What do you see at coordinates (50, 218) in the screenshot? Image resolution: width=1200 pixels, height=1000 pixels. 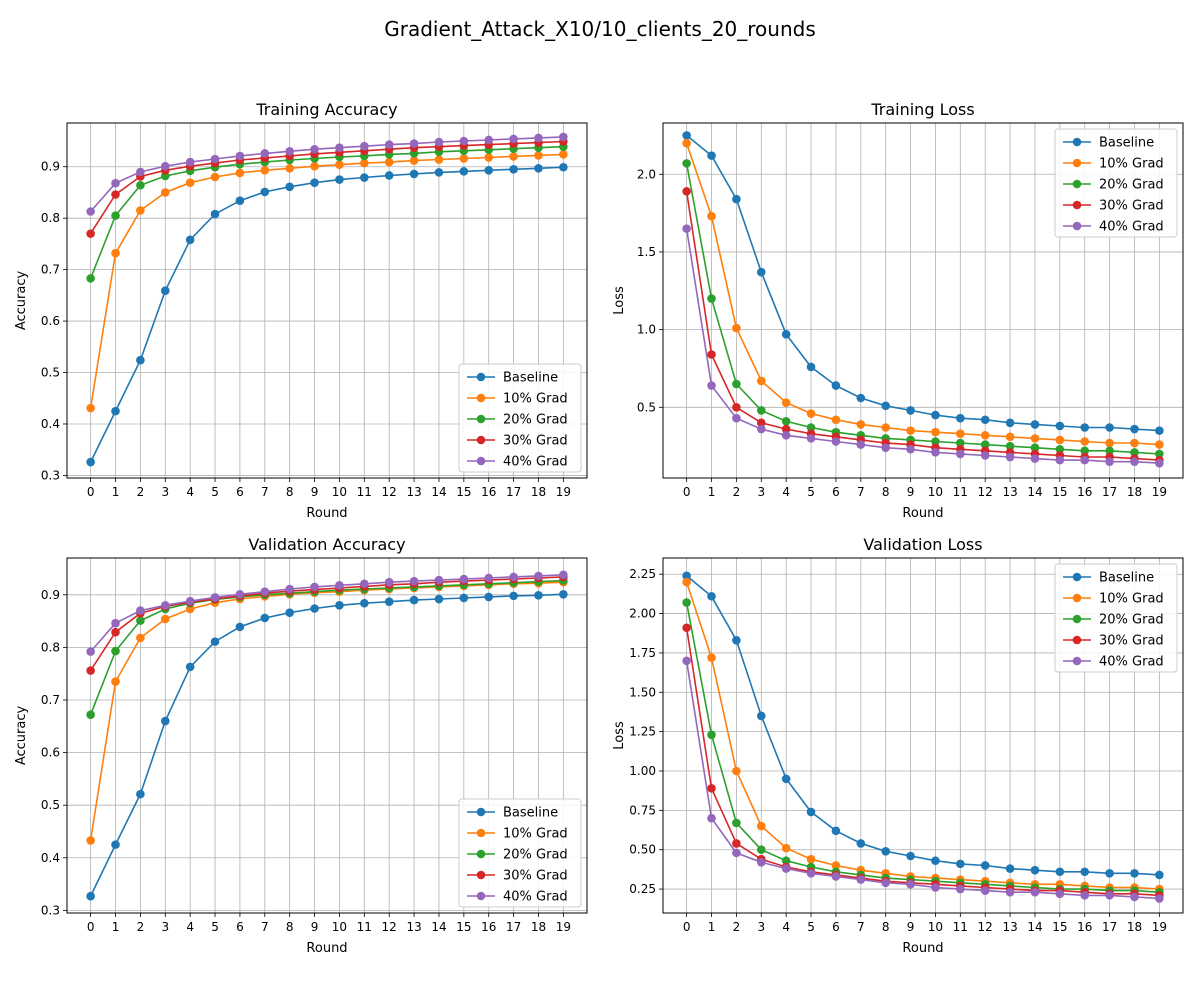 I see `y-tick-label: 0.8` at bounding box center [50, 218].